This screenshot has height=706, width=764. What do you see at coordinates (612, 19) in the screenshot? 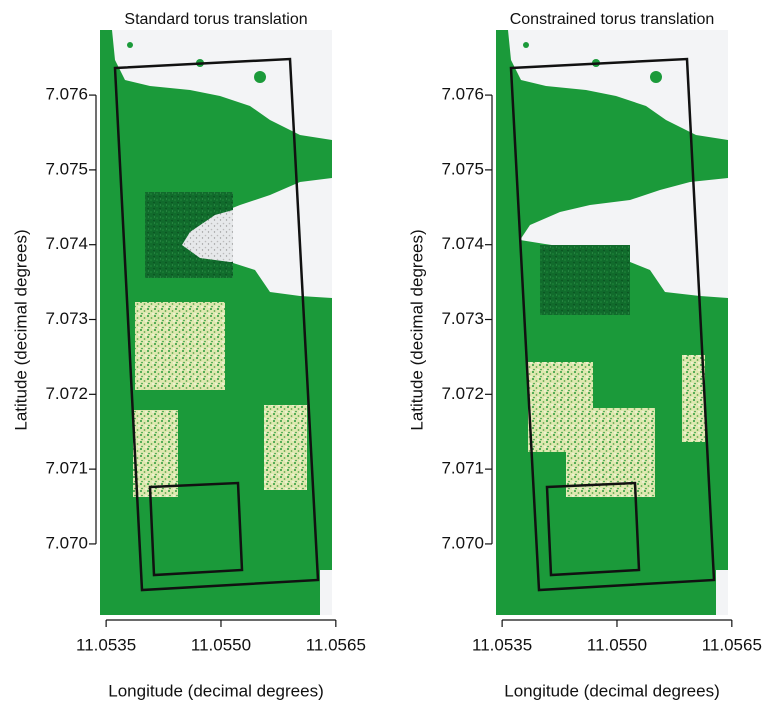
I see `chart-title: Constrained torus translation` at bounding box center [612, 19].